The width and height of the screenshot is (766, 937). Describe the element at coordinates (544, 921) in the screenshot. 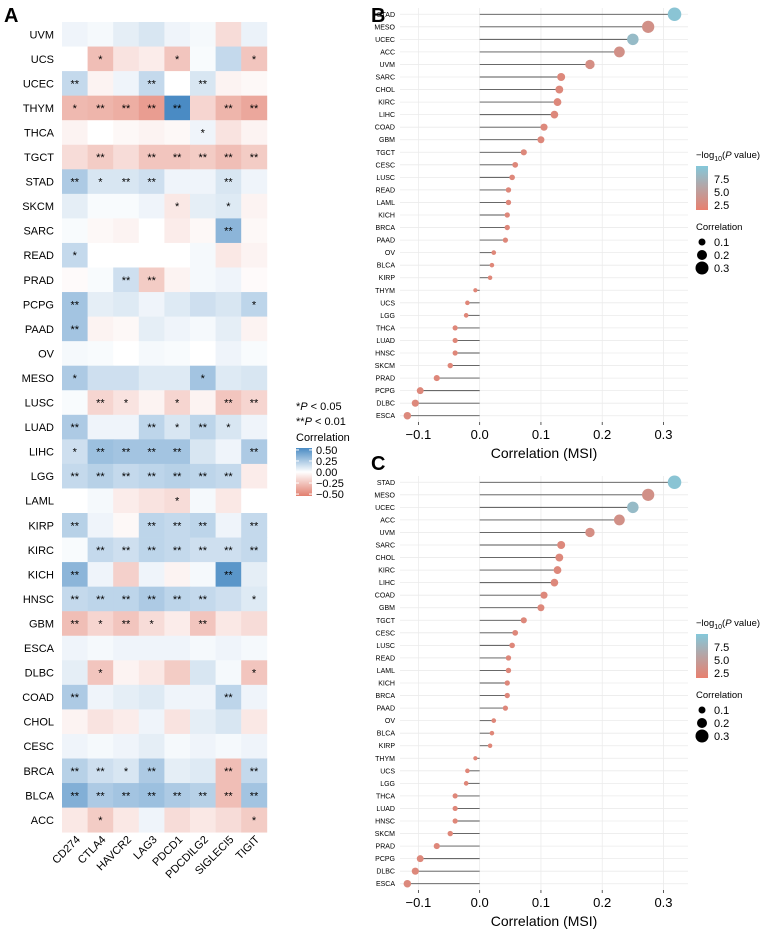

I see `x-axis-title: Correlation (MSI)` at that location.